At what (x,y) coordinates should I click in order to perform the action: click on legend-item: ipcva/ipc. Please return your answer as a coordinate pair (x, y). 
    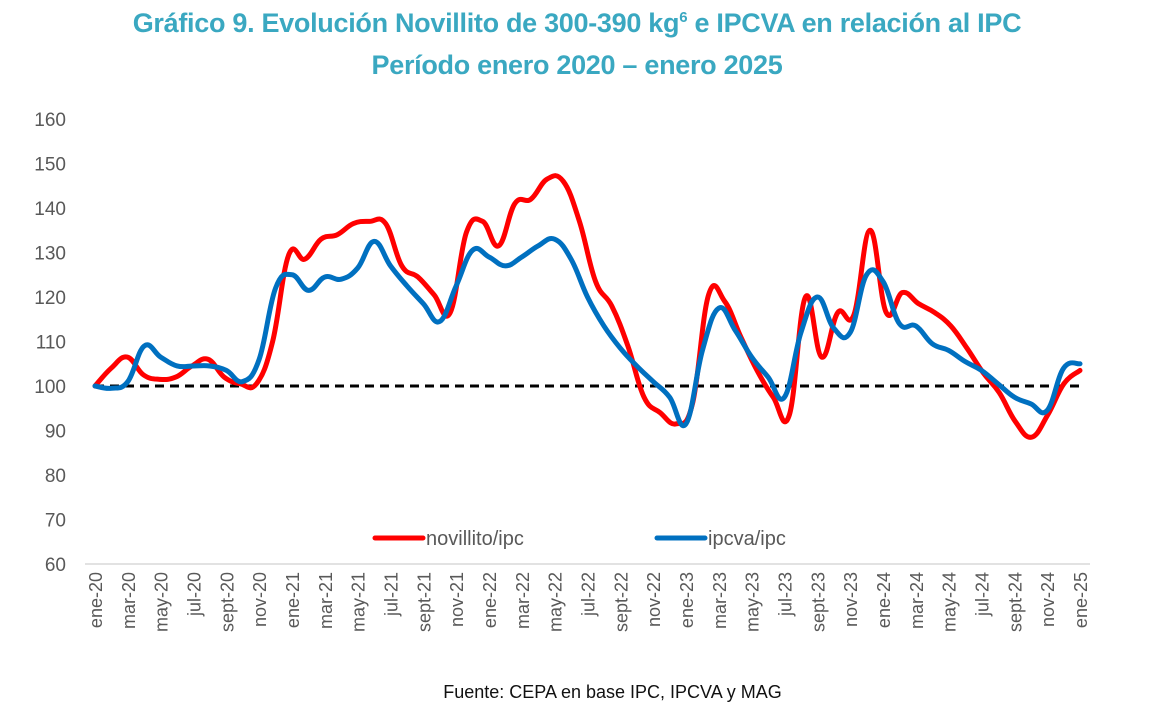
    Looking at the image, I should click on (720, 539).